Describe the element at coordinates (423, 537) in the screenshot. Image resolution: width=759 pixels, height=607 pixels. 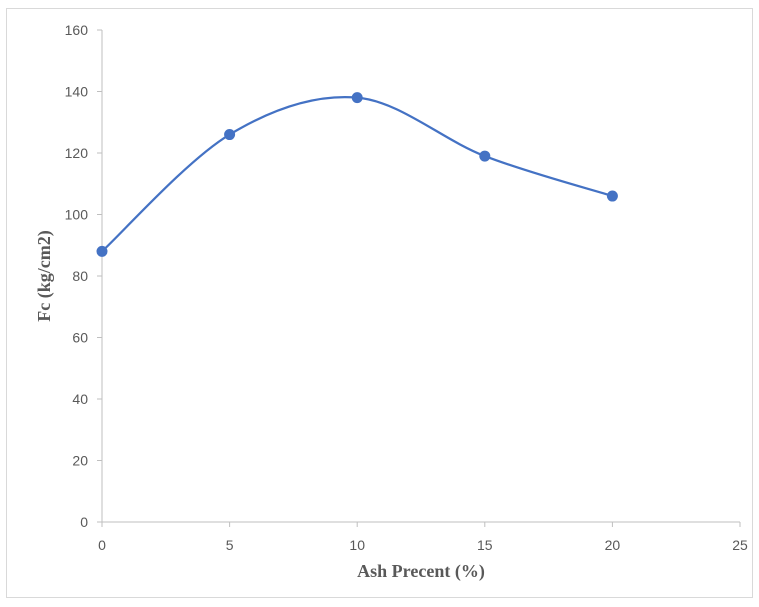
I see `x-tick-labels: 0 5 10 15 20 25` at that location.